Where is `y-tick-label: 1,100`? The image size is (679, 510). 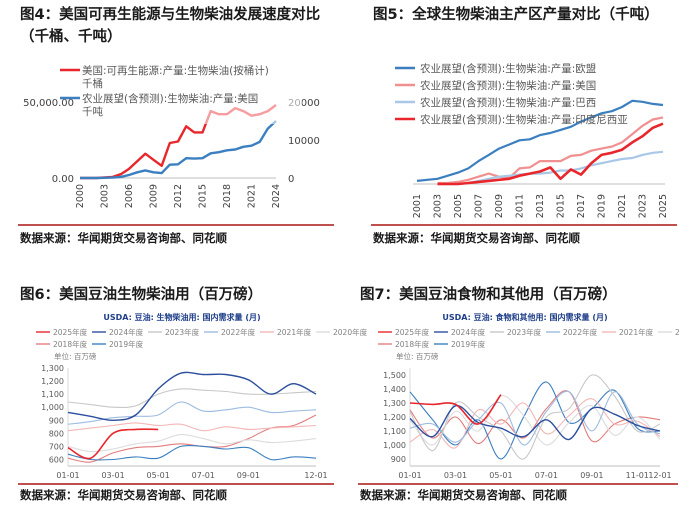 y-tick-label: 1,100 is located at coordinates (394, 431).